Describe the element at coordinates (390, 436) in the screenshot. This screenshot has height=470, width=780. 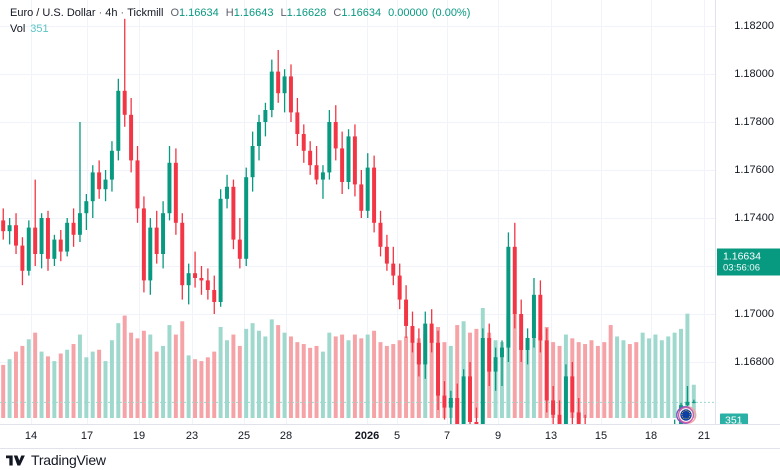
I see `time-scale: 14 17 19 23 25 28 2026 5 7 9 13 15 18 21` at that location.